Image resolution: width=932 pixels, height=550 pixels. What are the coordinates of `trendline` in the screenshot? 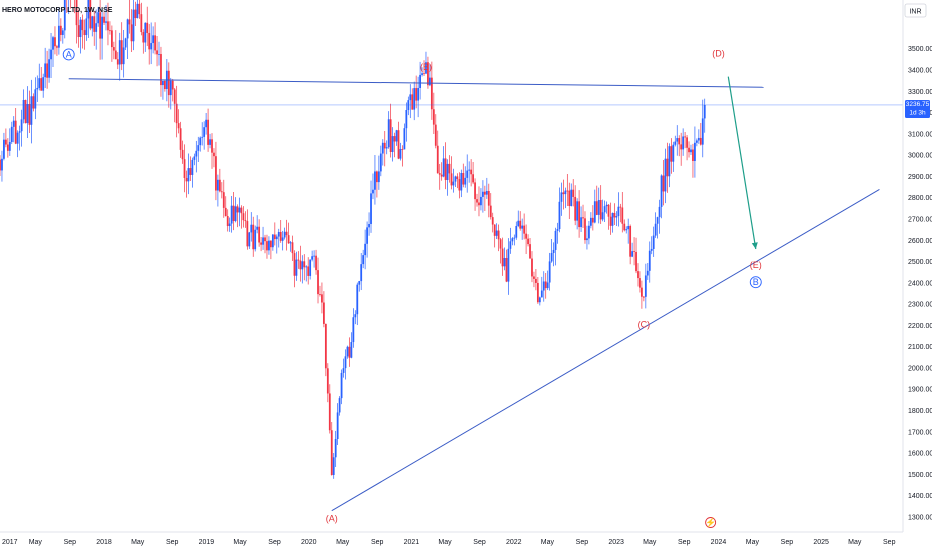 It's located at (416, 83).